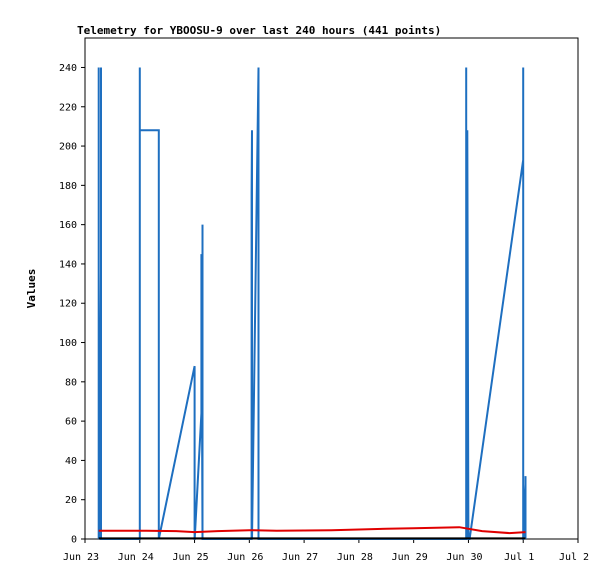  I want to click on x-tick-label: Jun 23, so click(81, 557).